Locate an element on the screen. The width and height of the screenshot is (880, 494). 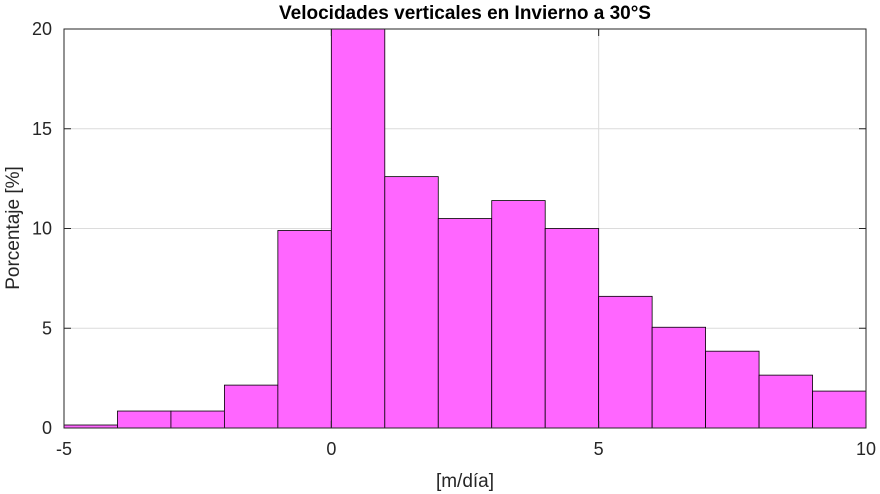
x-tick-label: 10 is located at coordinates (866, 449).